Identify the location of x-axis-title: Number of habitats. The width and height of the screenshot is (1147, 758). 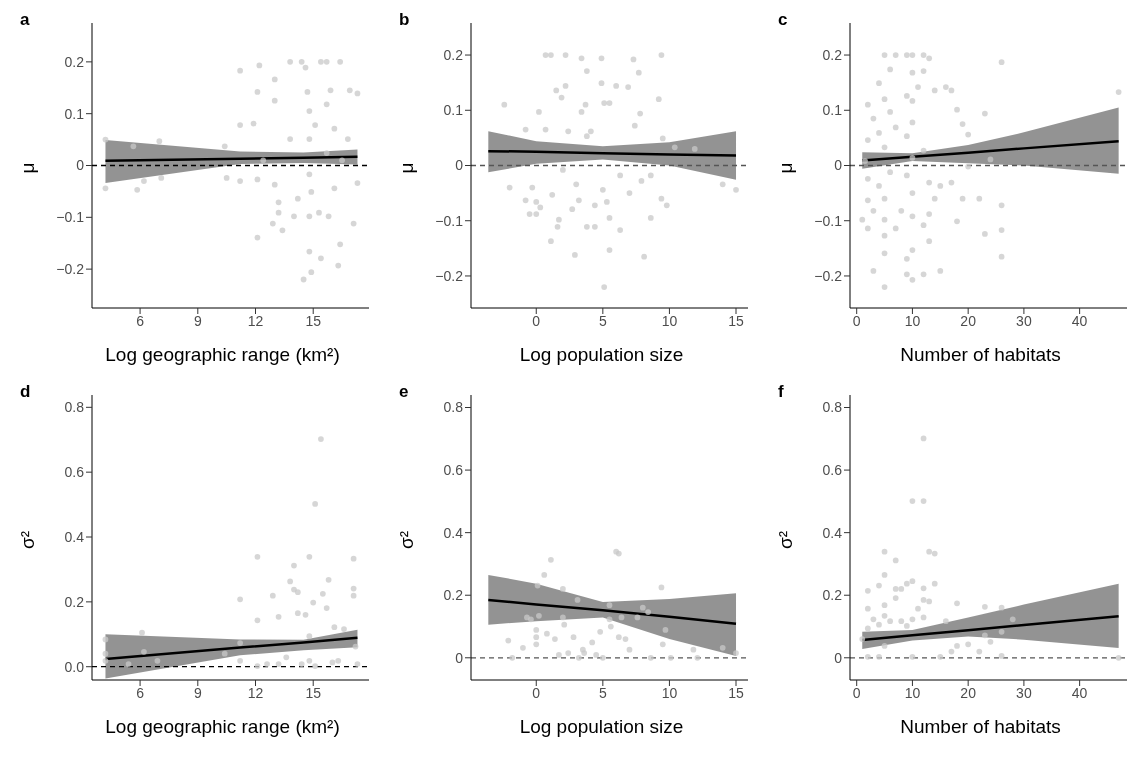
(980, 727).